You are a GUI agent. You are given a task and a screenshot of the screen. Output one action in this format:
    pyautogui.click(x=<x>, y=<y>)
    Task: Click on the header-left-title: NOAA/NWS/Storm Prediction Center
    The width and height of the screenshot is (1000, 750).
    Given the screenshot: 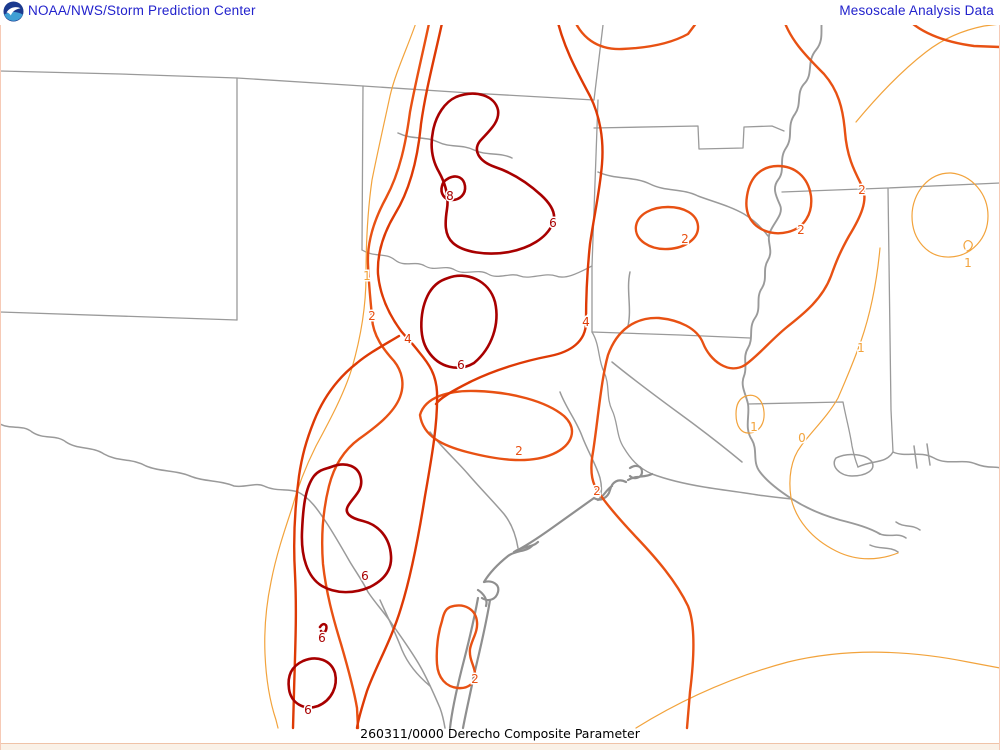 What is the action you would take?
    pyautogui.click(x=142, y=10)
    